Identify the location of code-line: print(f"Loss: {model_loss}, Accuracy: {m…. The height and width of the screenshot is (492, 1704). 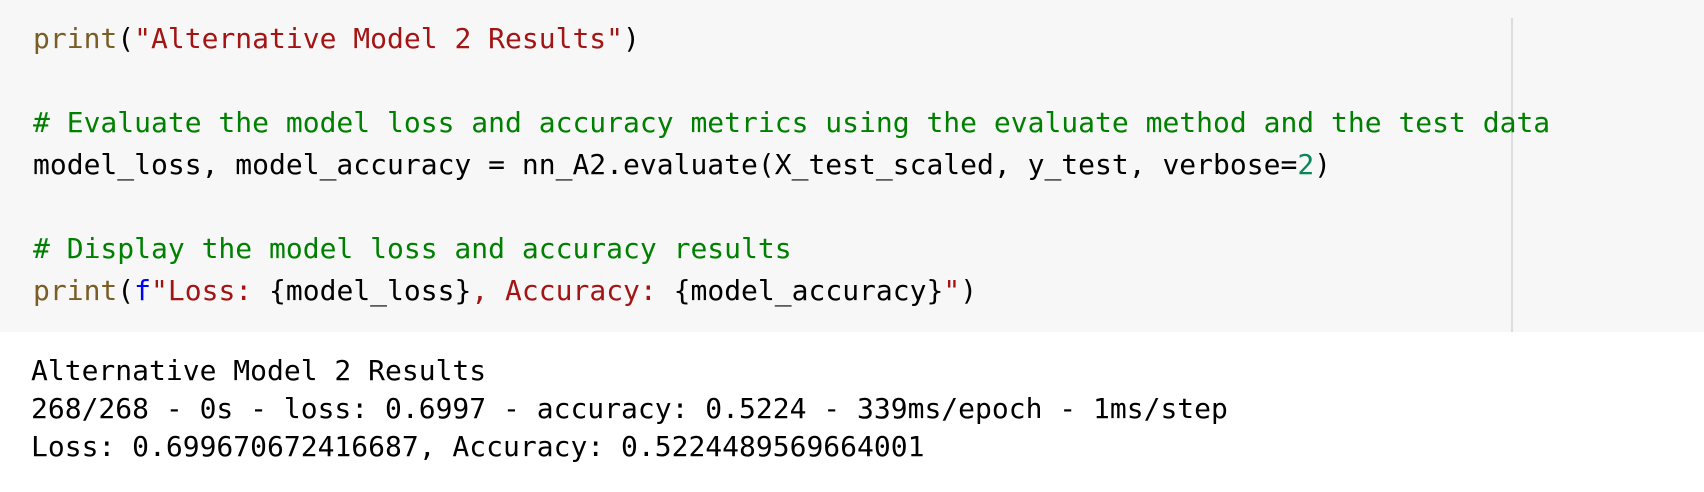
(791, 291).